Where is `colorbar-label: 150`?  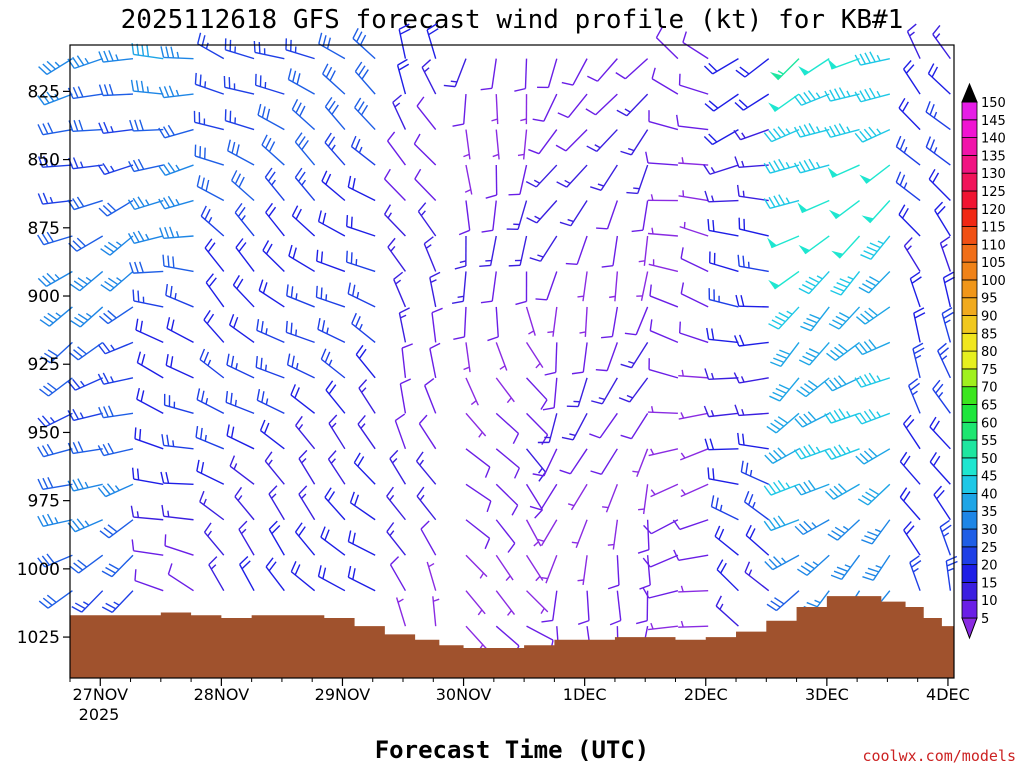 colorbar-label: 150 is located at coordinates (993, 103).